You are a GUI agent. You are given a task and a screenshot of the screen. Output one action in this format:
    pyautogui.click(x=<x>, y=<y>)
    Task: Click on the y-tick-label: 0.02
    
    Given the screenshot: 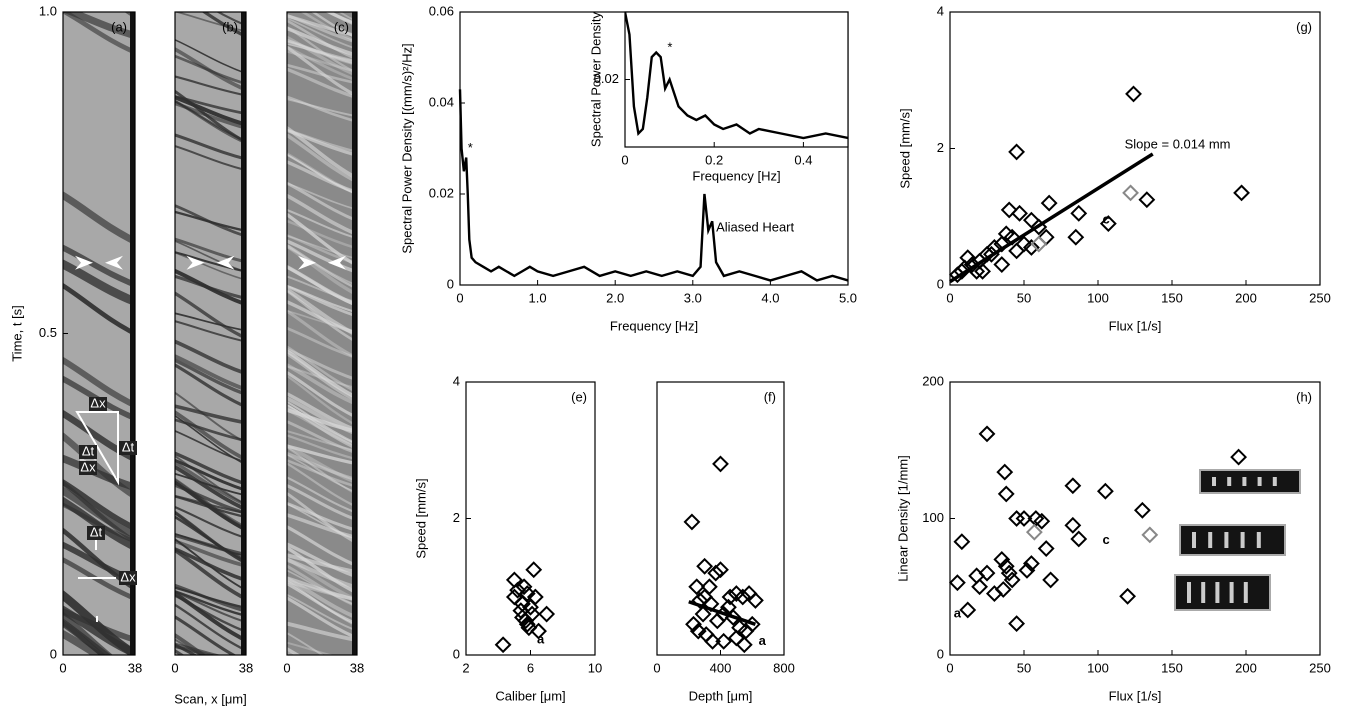 What is the action you would take?
    pyautogui.click(x=441, y=192)
    